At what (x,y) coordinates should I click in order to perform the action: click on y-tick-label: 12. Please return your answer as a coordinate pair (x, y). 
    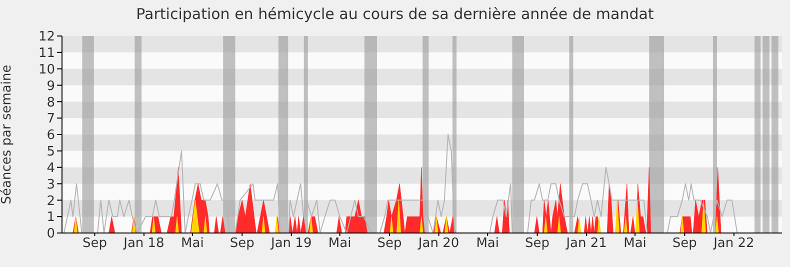
    Looking at the image, I should click on (46, 37).